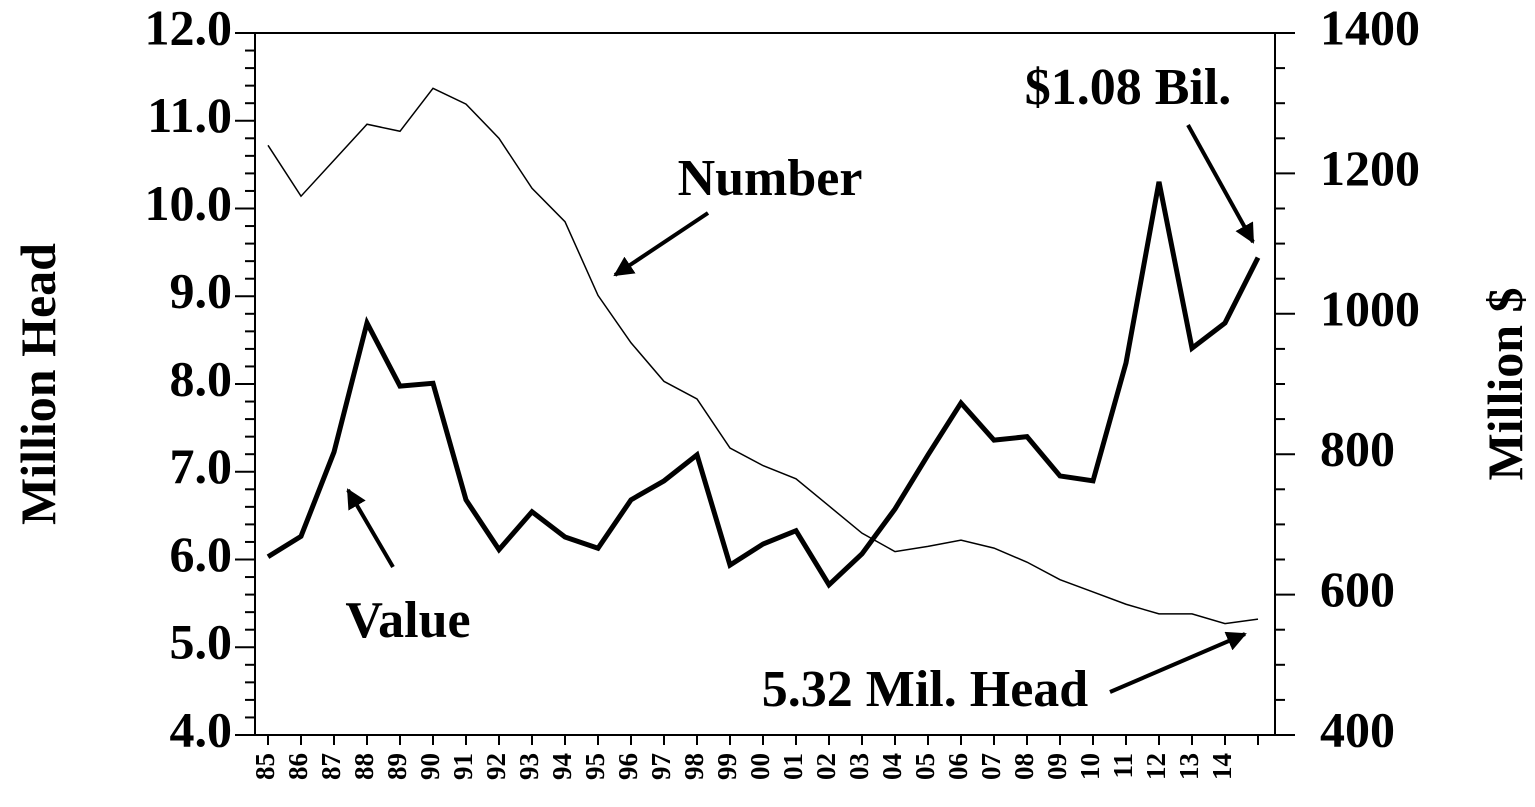 This screenshot has height=807, width=1535. What do you see at coordinates (958, 766) in the screenshot?
I see `x-tick-label: 06` at bounding box center [958, 766].